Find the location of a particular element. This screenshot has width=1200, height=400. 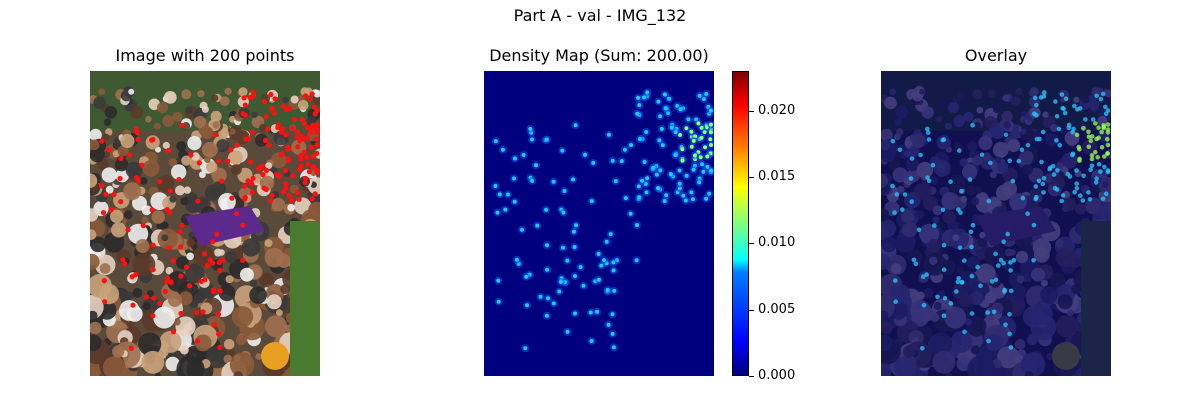

colorbar-tick-label: 0.015 is located at coordinates (777, 177).